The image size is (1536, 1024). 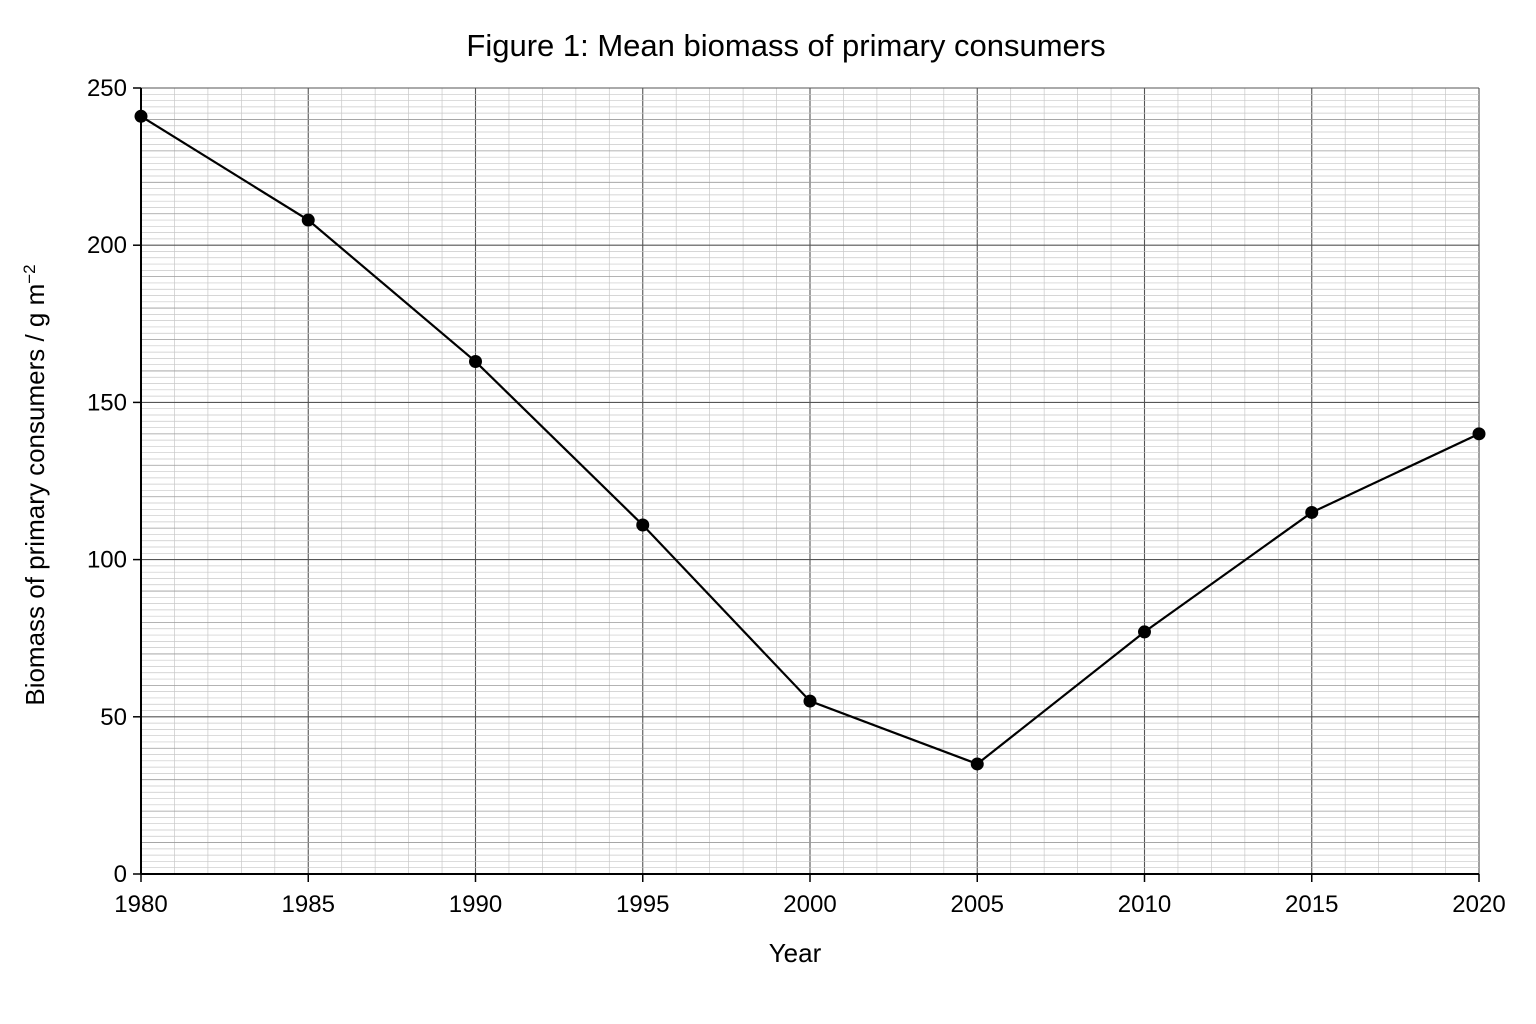 I want to click on y-tick-label: 100, so click(x=107, y=560).